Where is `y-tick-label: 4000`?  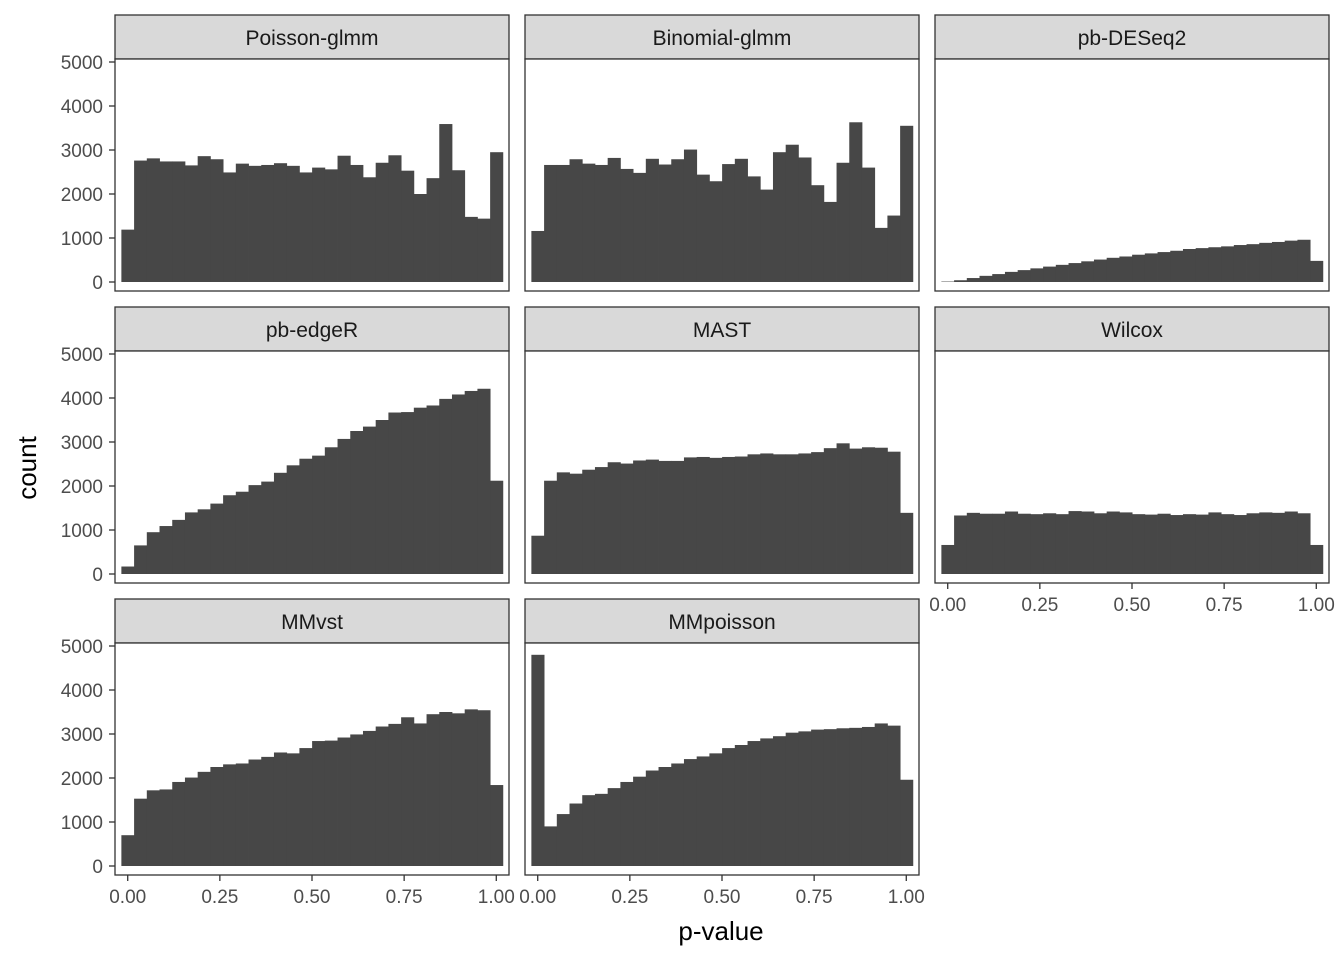
y-tick-label: 4000 is located at coordinates (82, 399).